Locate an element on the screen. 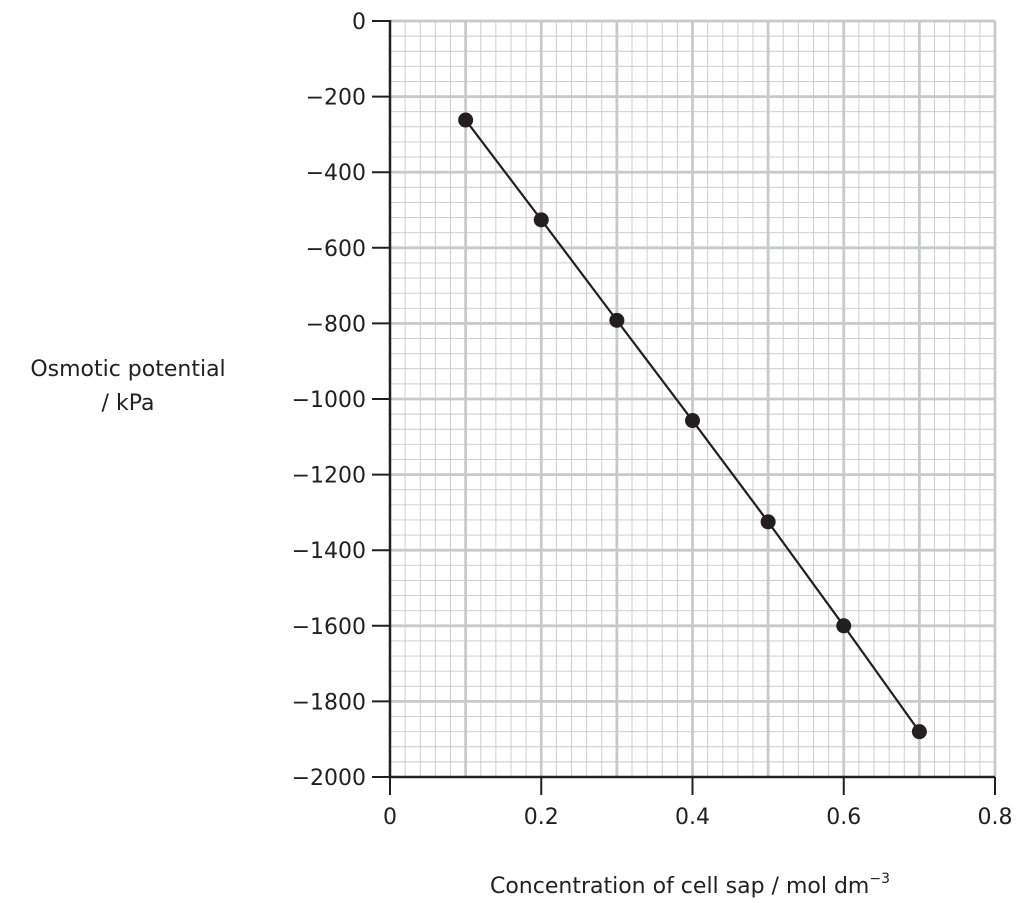 This screenshot has height=903, width=1018. x-tick-label: 0.2 is located at coordinates (541, 817).